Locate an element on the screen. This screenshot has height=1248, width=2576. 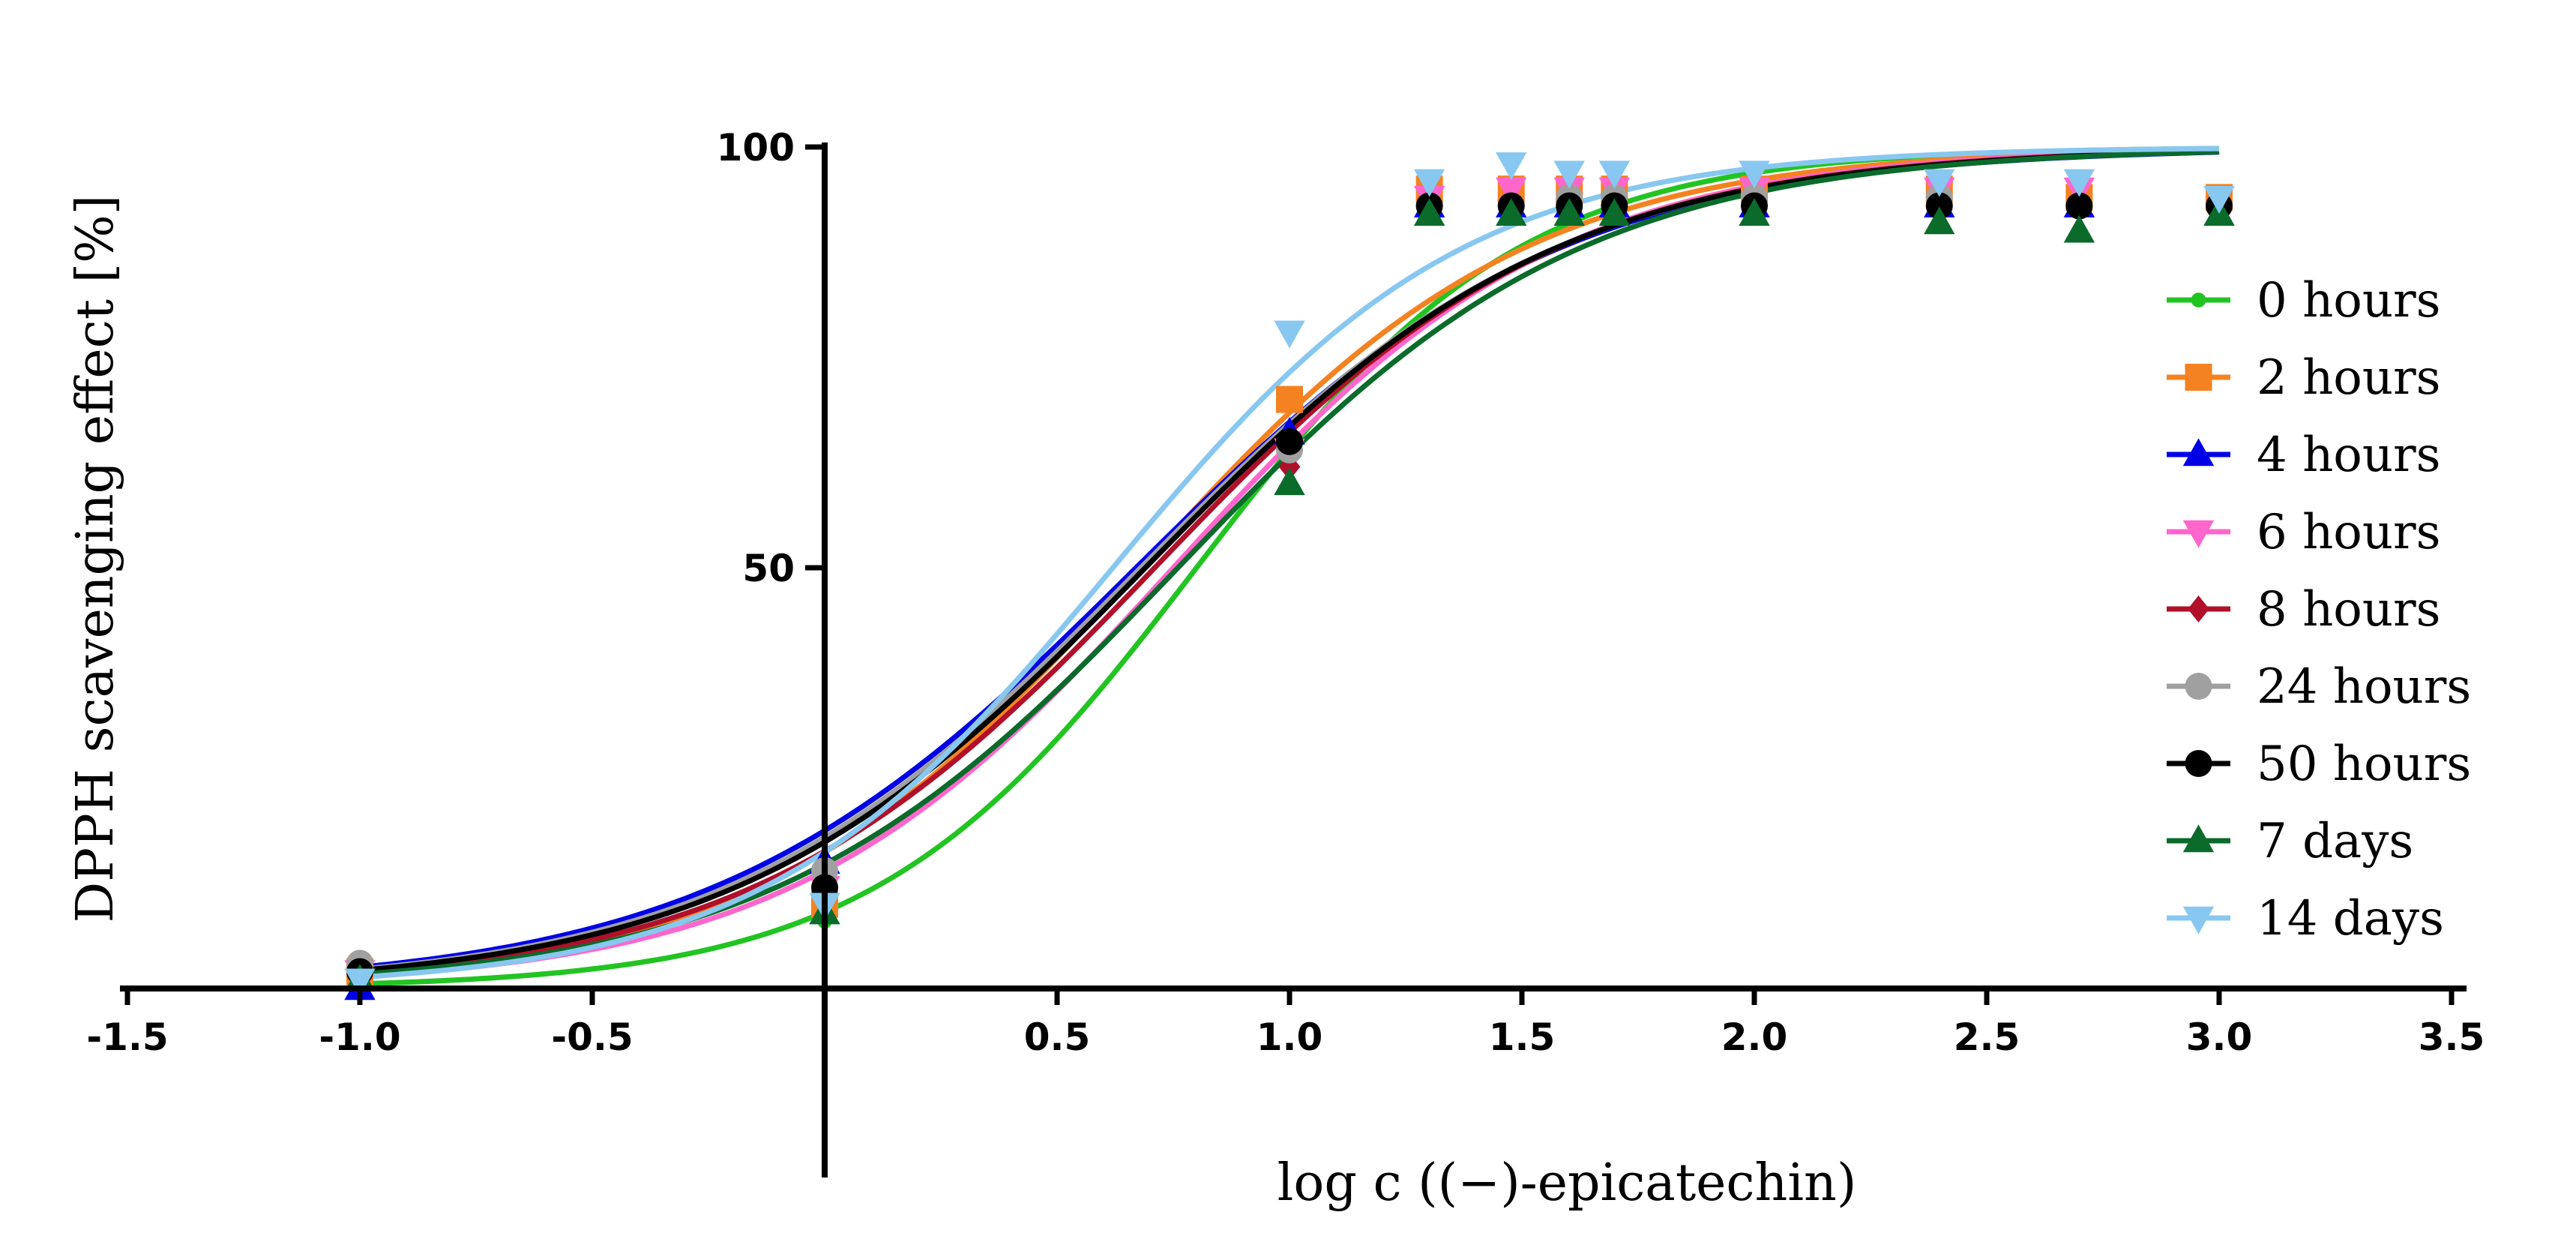
legend-label: 8 hours is located at coordinates (2348, 610).